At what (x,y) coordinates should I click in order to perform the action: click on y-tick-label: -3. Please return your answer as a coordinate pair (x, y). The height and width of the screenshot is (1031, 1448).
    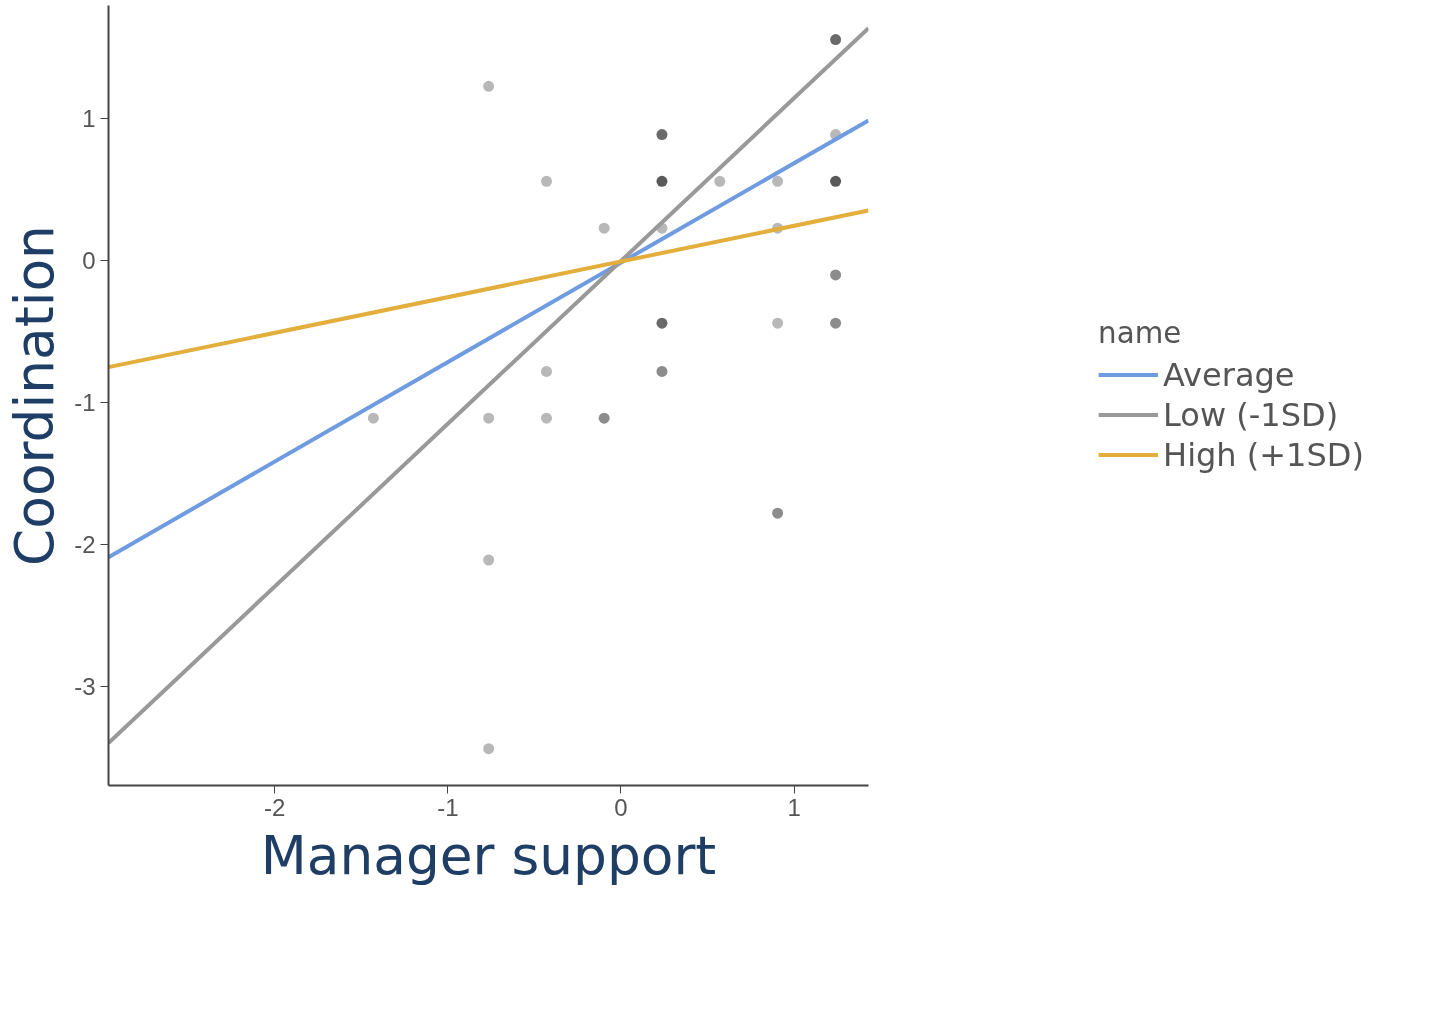
    Looking at the image, I should click on (85, 686).